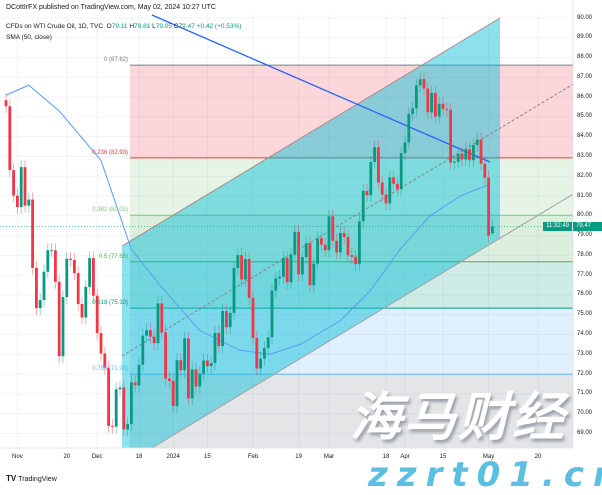 The image size is (602, 495). I want to click on high-value: 79.81, so click(142, 26).